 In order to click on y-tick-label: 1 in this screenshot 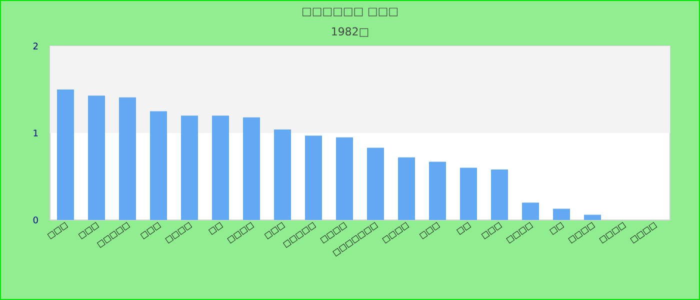, I will do `click(36, 133)`.